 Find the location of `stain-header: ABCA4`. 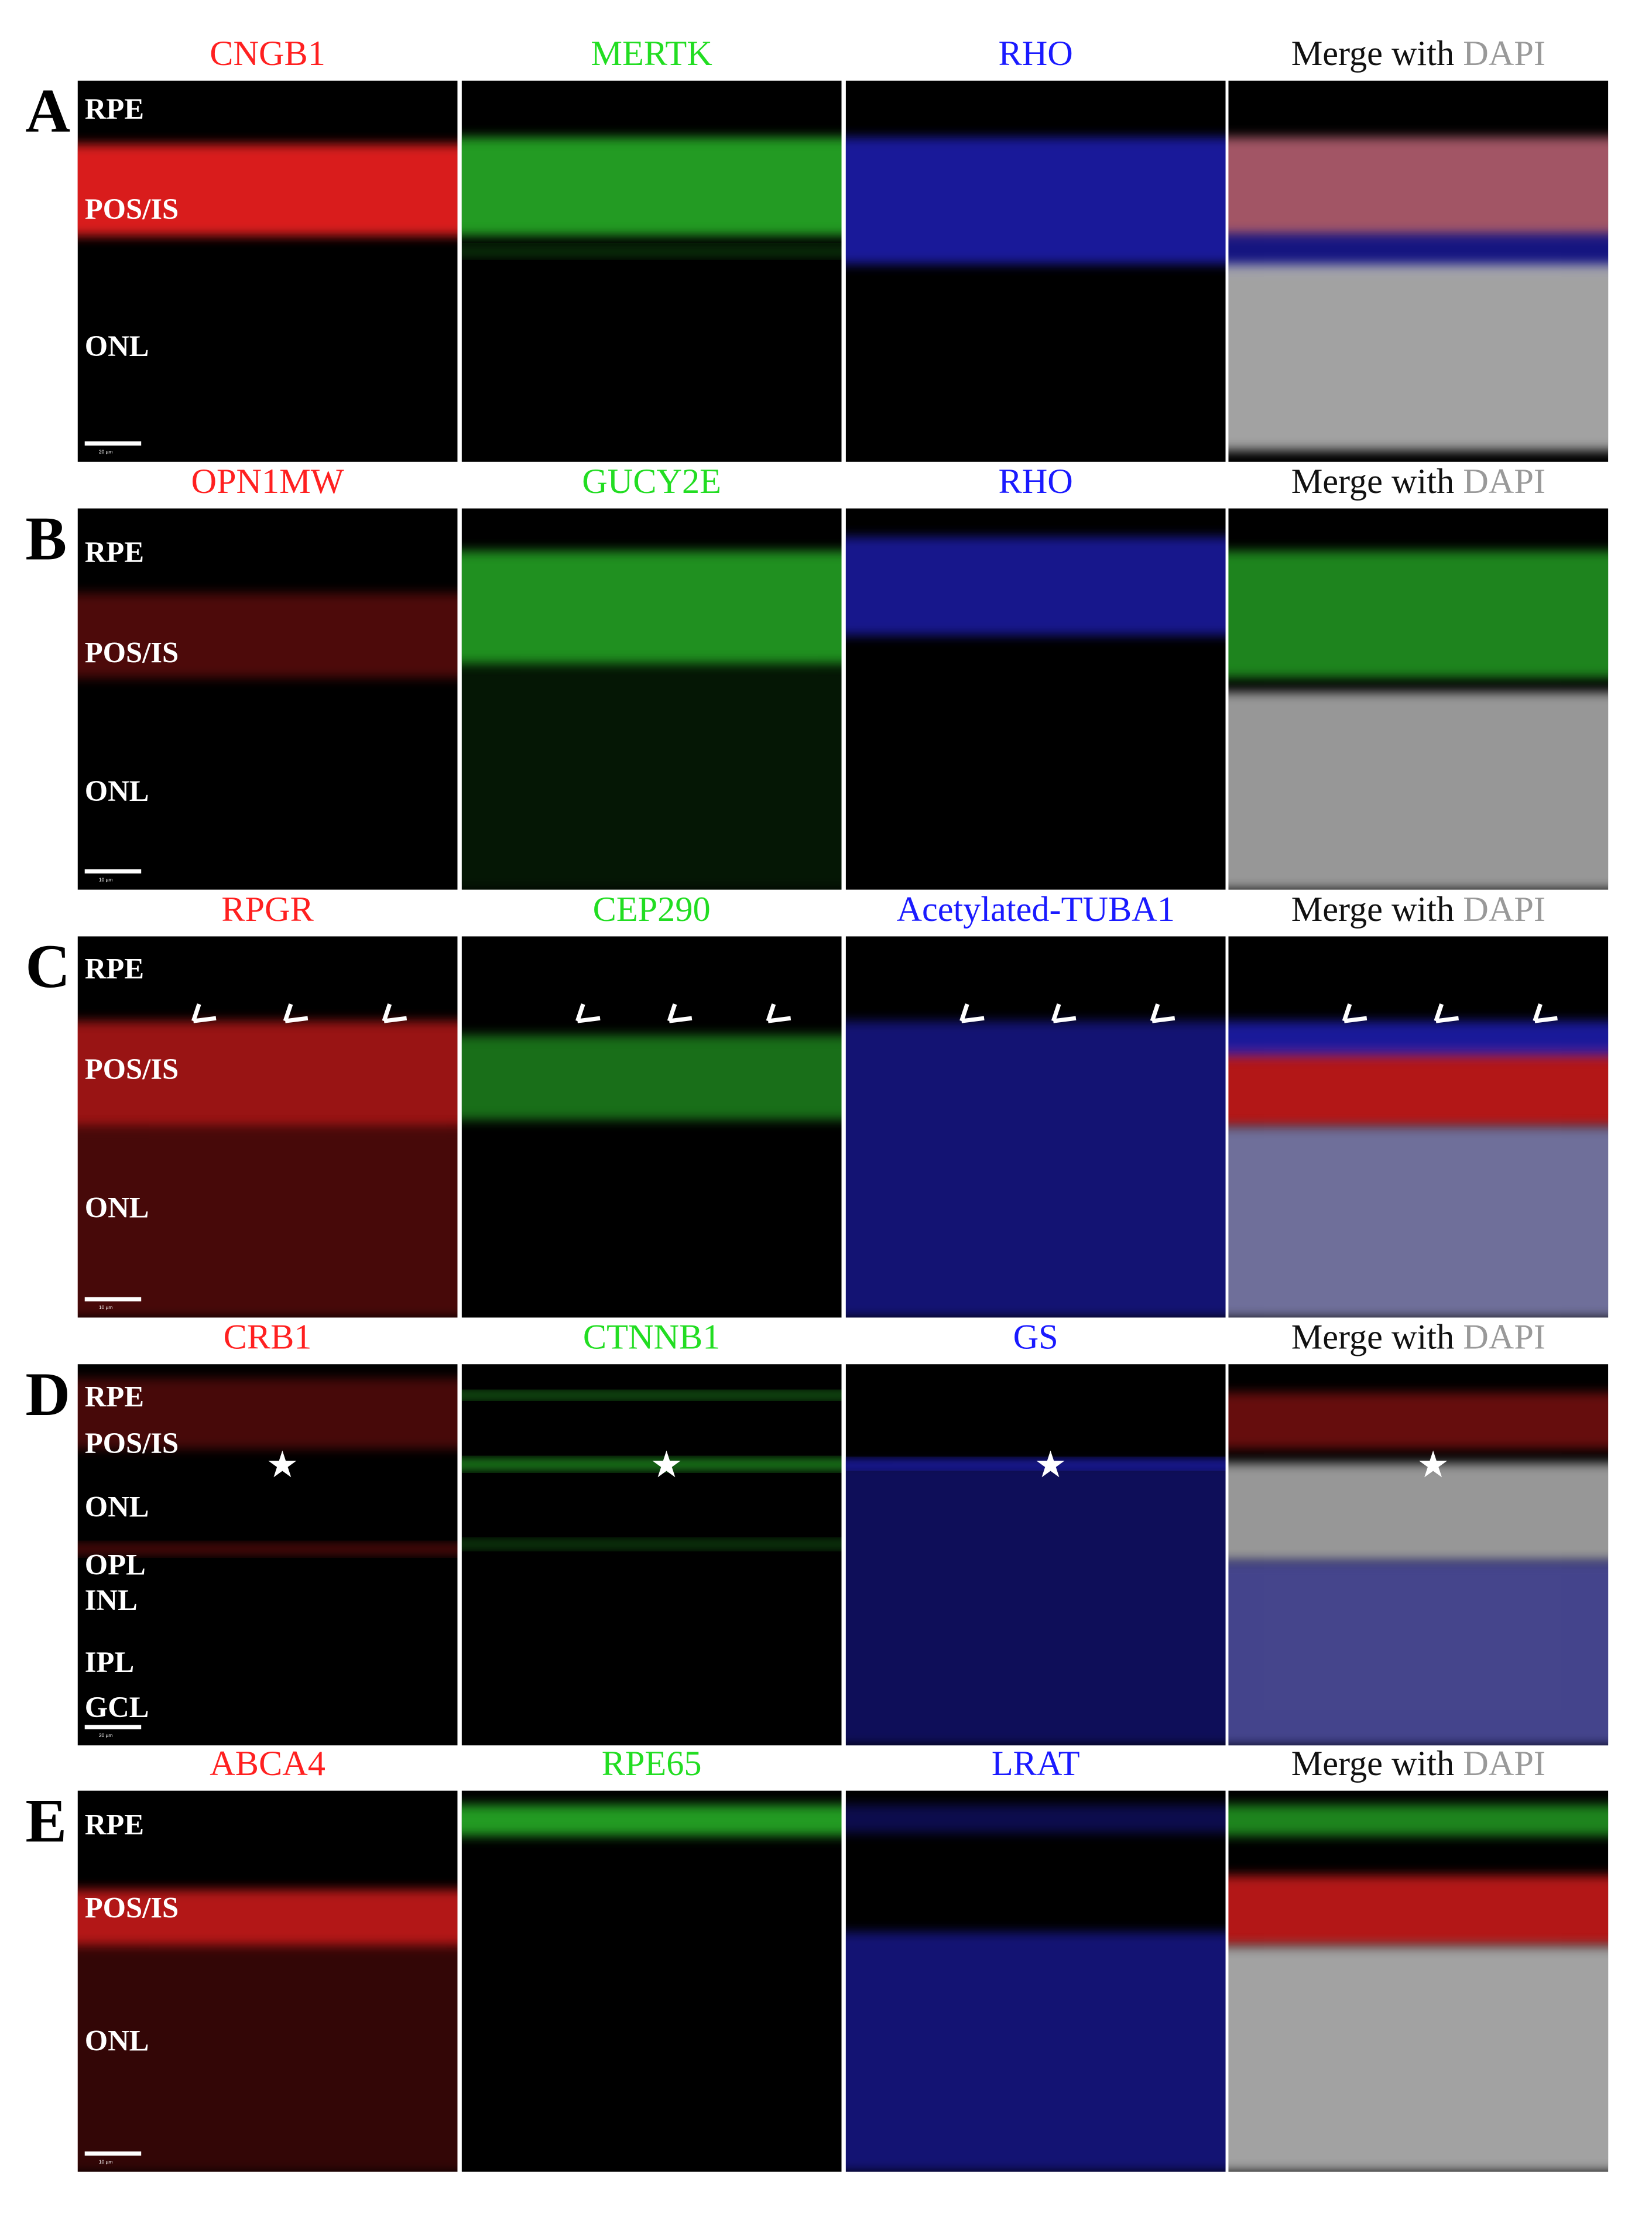

stain-header: ABCA4 is located at coordinates (267, 1763).